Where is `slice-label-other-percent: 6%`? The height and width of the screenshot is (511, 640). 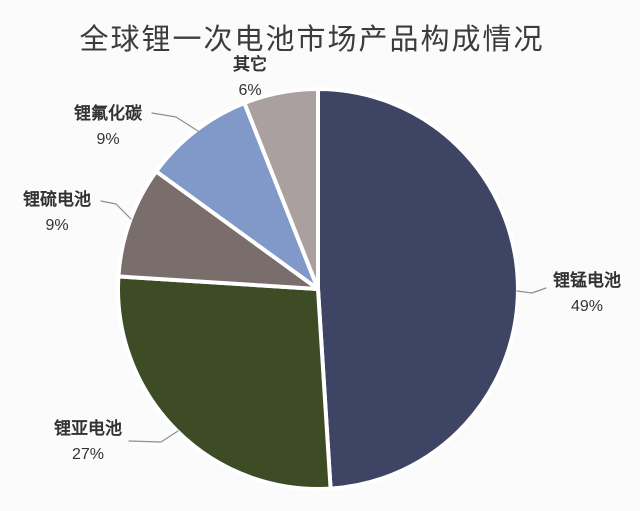
slice-label-other-percent: 6% is located at coordinates (250, 90).